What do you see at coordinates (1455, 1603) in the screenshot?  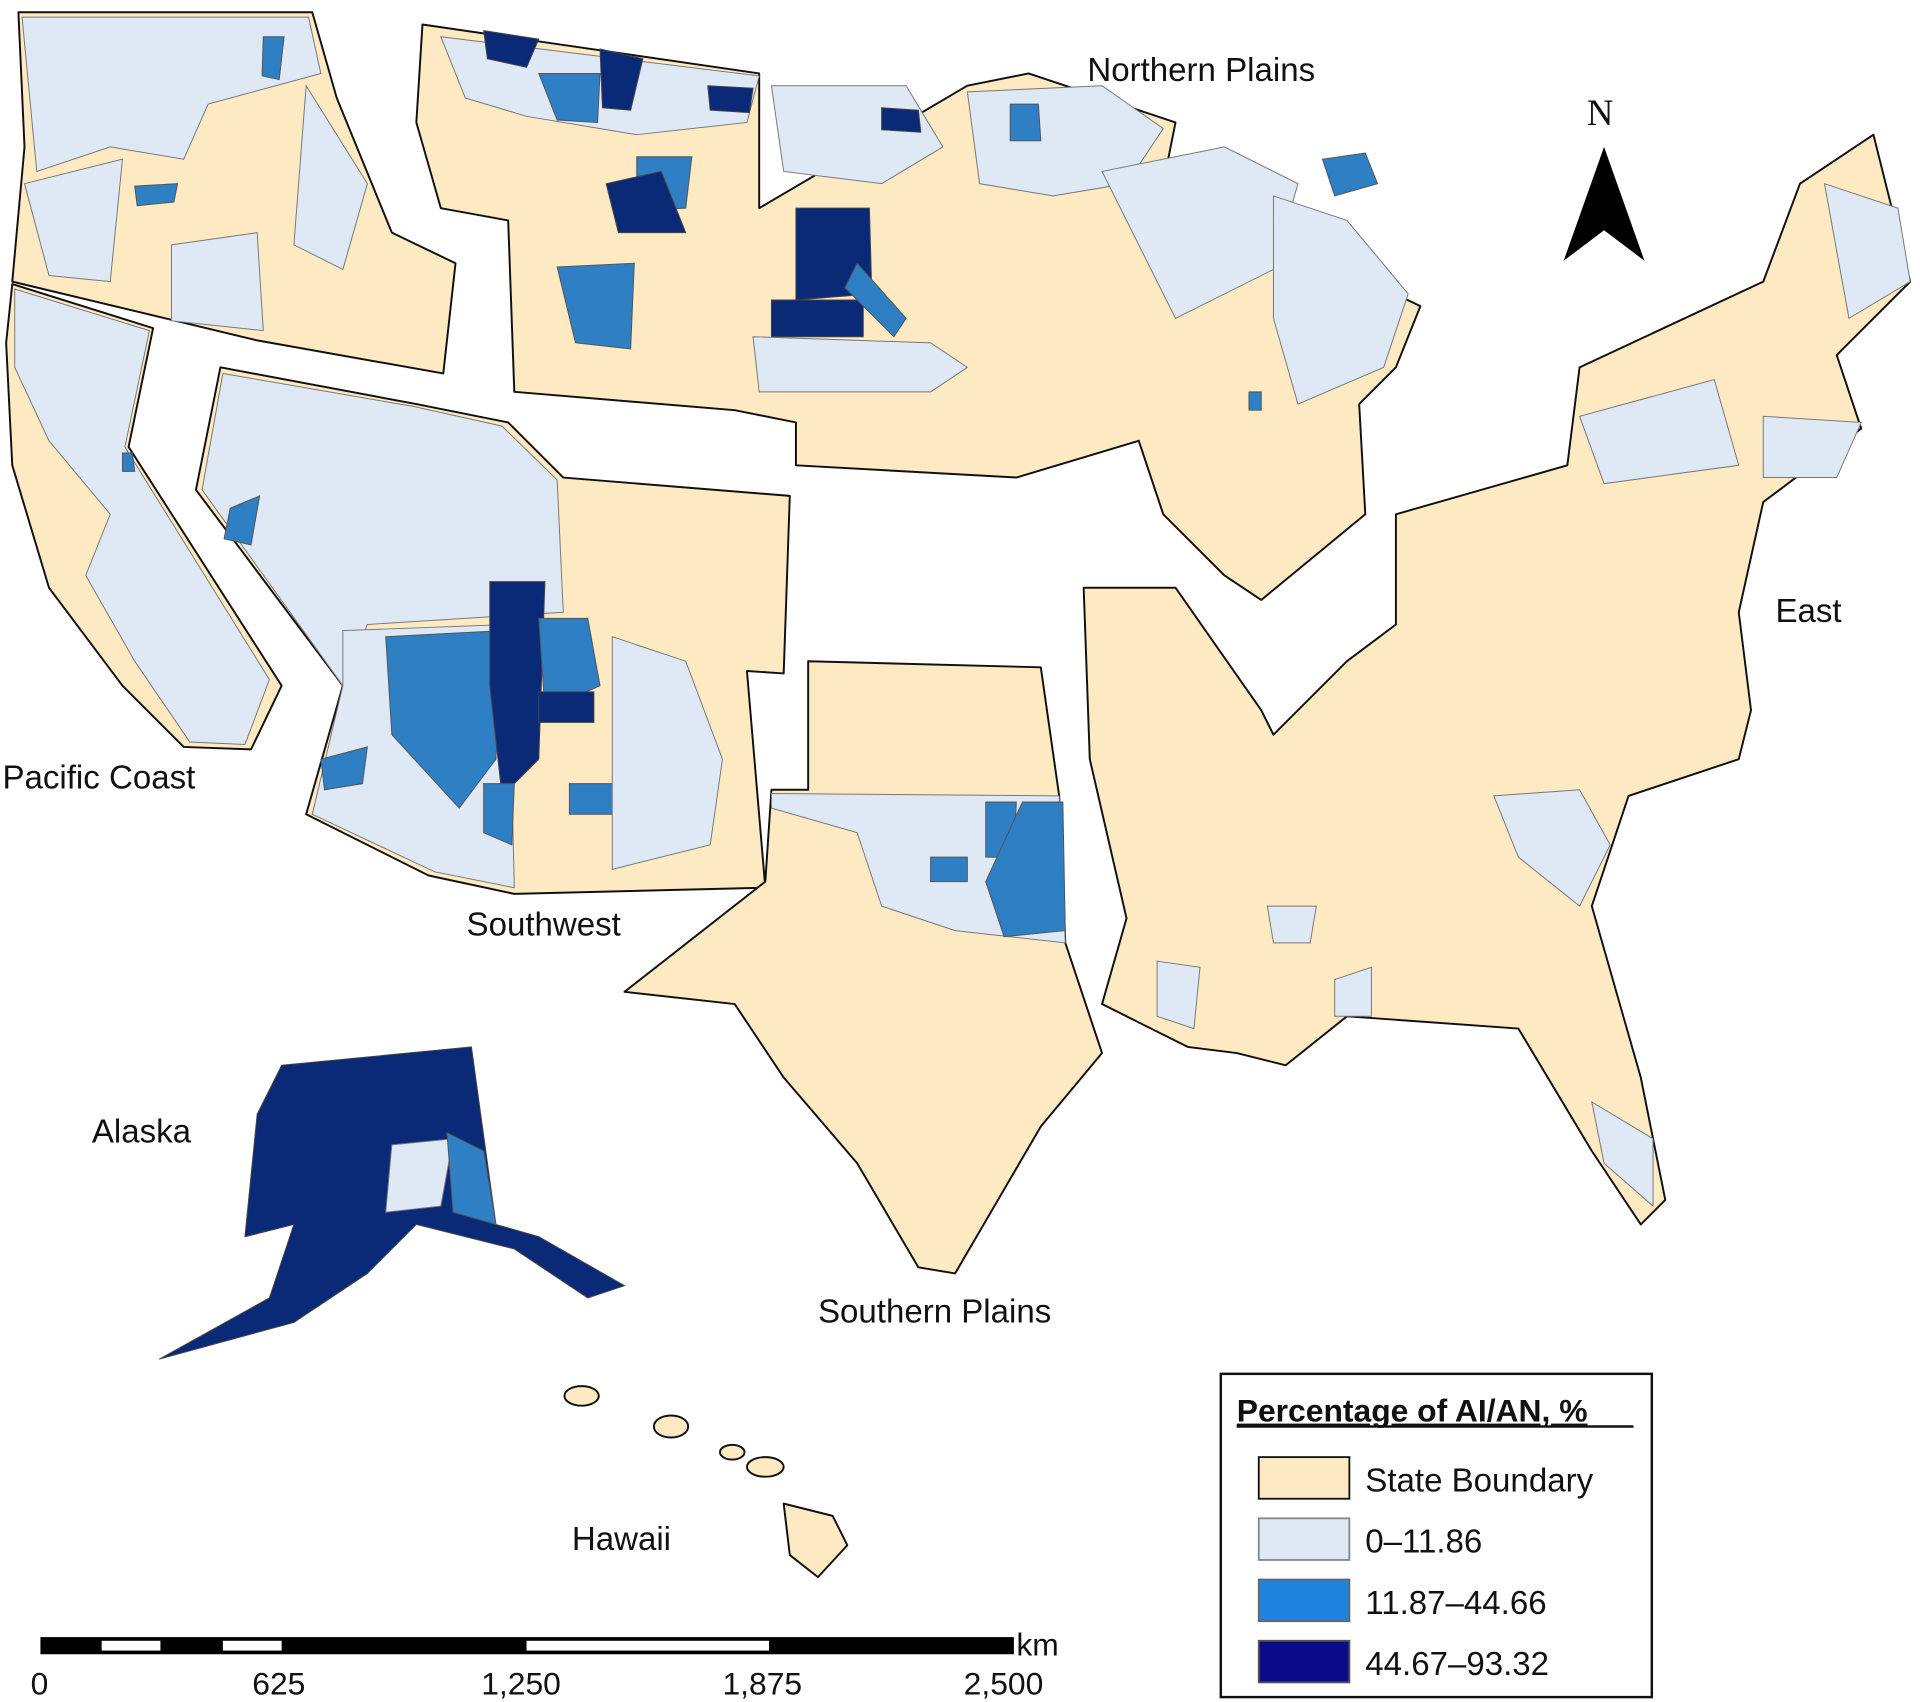 I see `legend-label-mid: 11.87–44.66` at bounding box center [1455, 1603].